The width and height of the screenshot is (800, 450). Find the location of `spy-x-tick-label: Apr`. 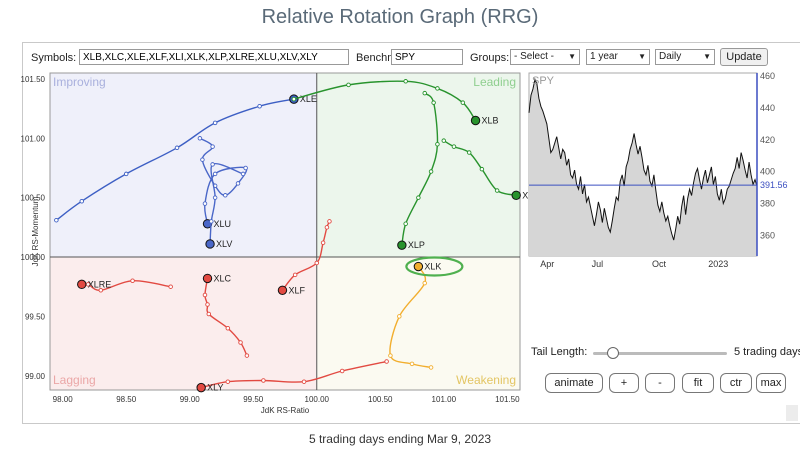

spy-x-tick-label: Apr is located at coordinates (547, 264).